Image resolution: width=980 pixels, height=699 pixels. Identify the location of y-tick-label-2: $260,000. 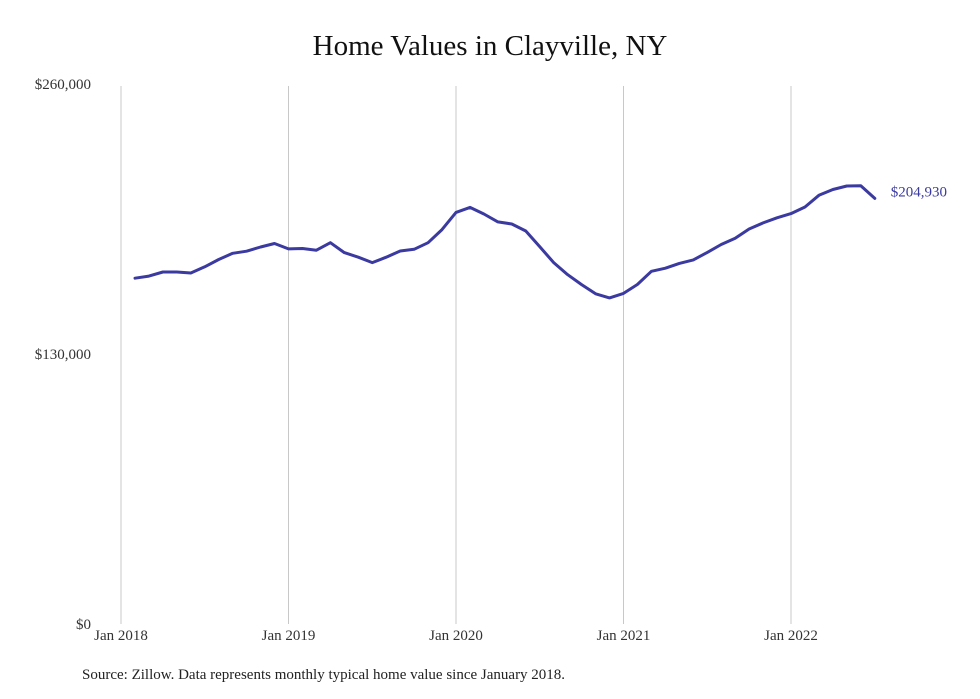
(63, 85).